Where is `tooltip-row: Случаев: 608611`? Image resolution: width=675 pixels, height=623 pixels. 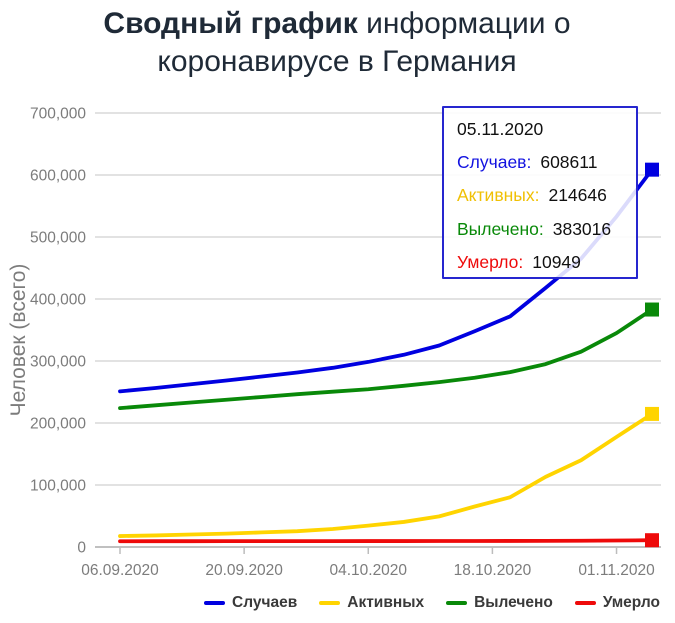 tooltip-row: Случаев: 608611 is located at coordinates (546, 162).